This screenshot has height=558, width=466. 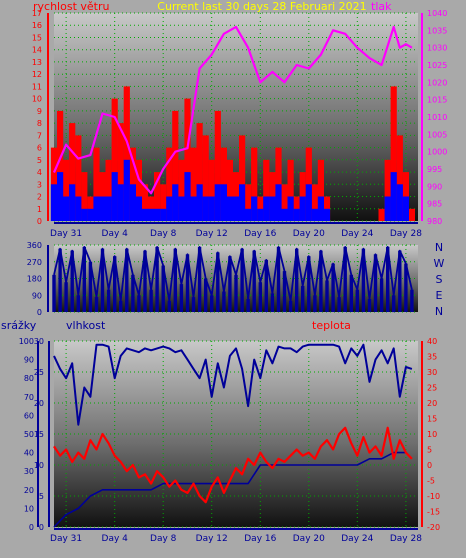 I want to click on humidity-axis: 0 10 20 30 40 50 60 70 80 90 100, so click(x=29, y=434).